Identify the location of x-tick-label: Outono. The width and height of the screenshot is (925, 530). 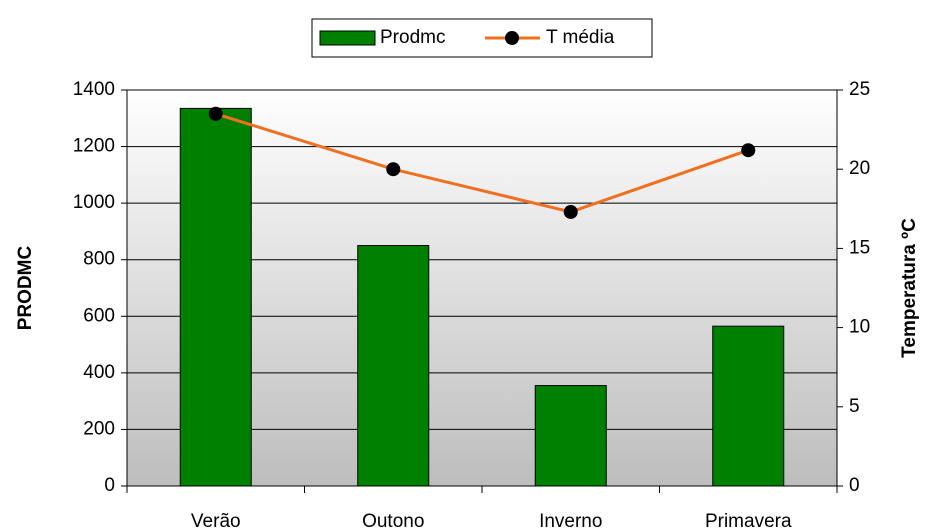
(393, 520).